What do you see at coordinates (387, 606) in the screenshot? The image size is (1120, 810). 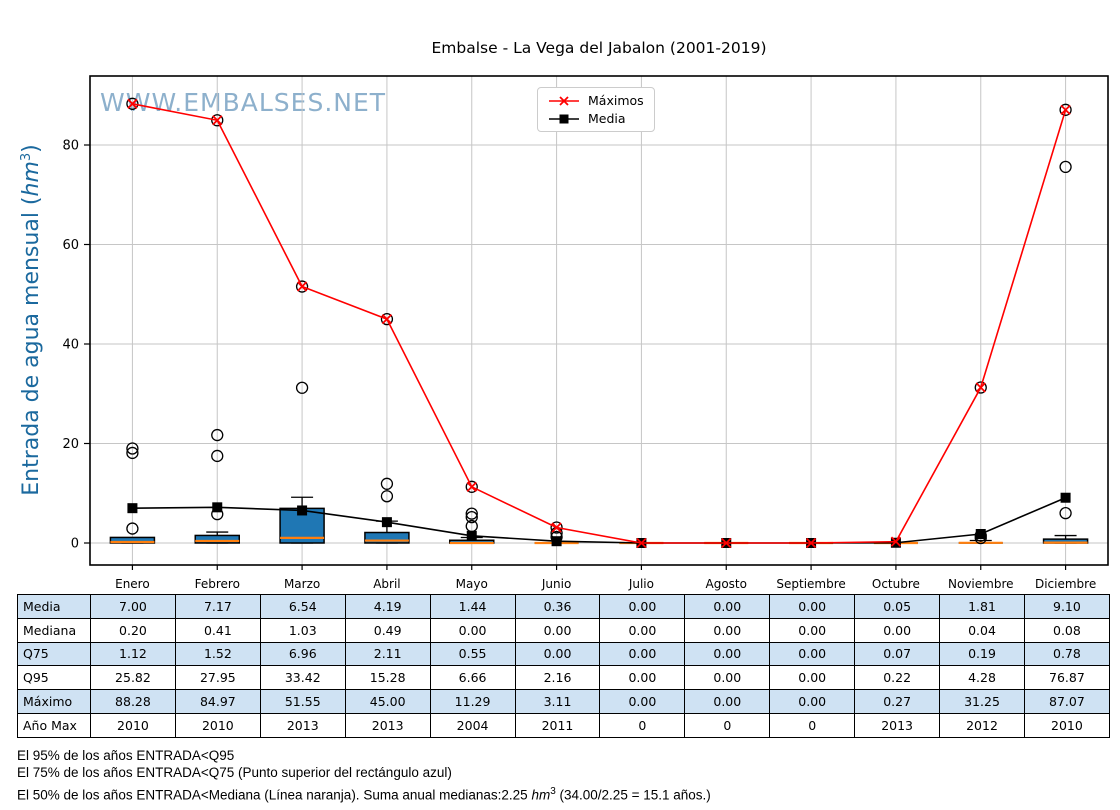 I see `table-cell: 4.19` at bounding box center [387, 606].